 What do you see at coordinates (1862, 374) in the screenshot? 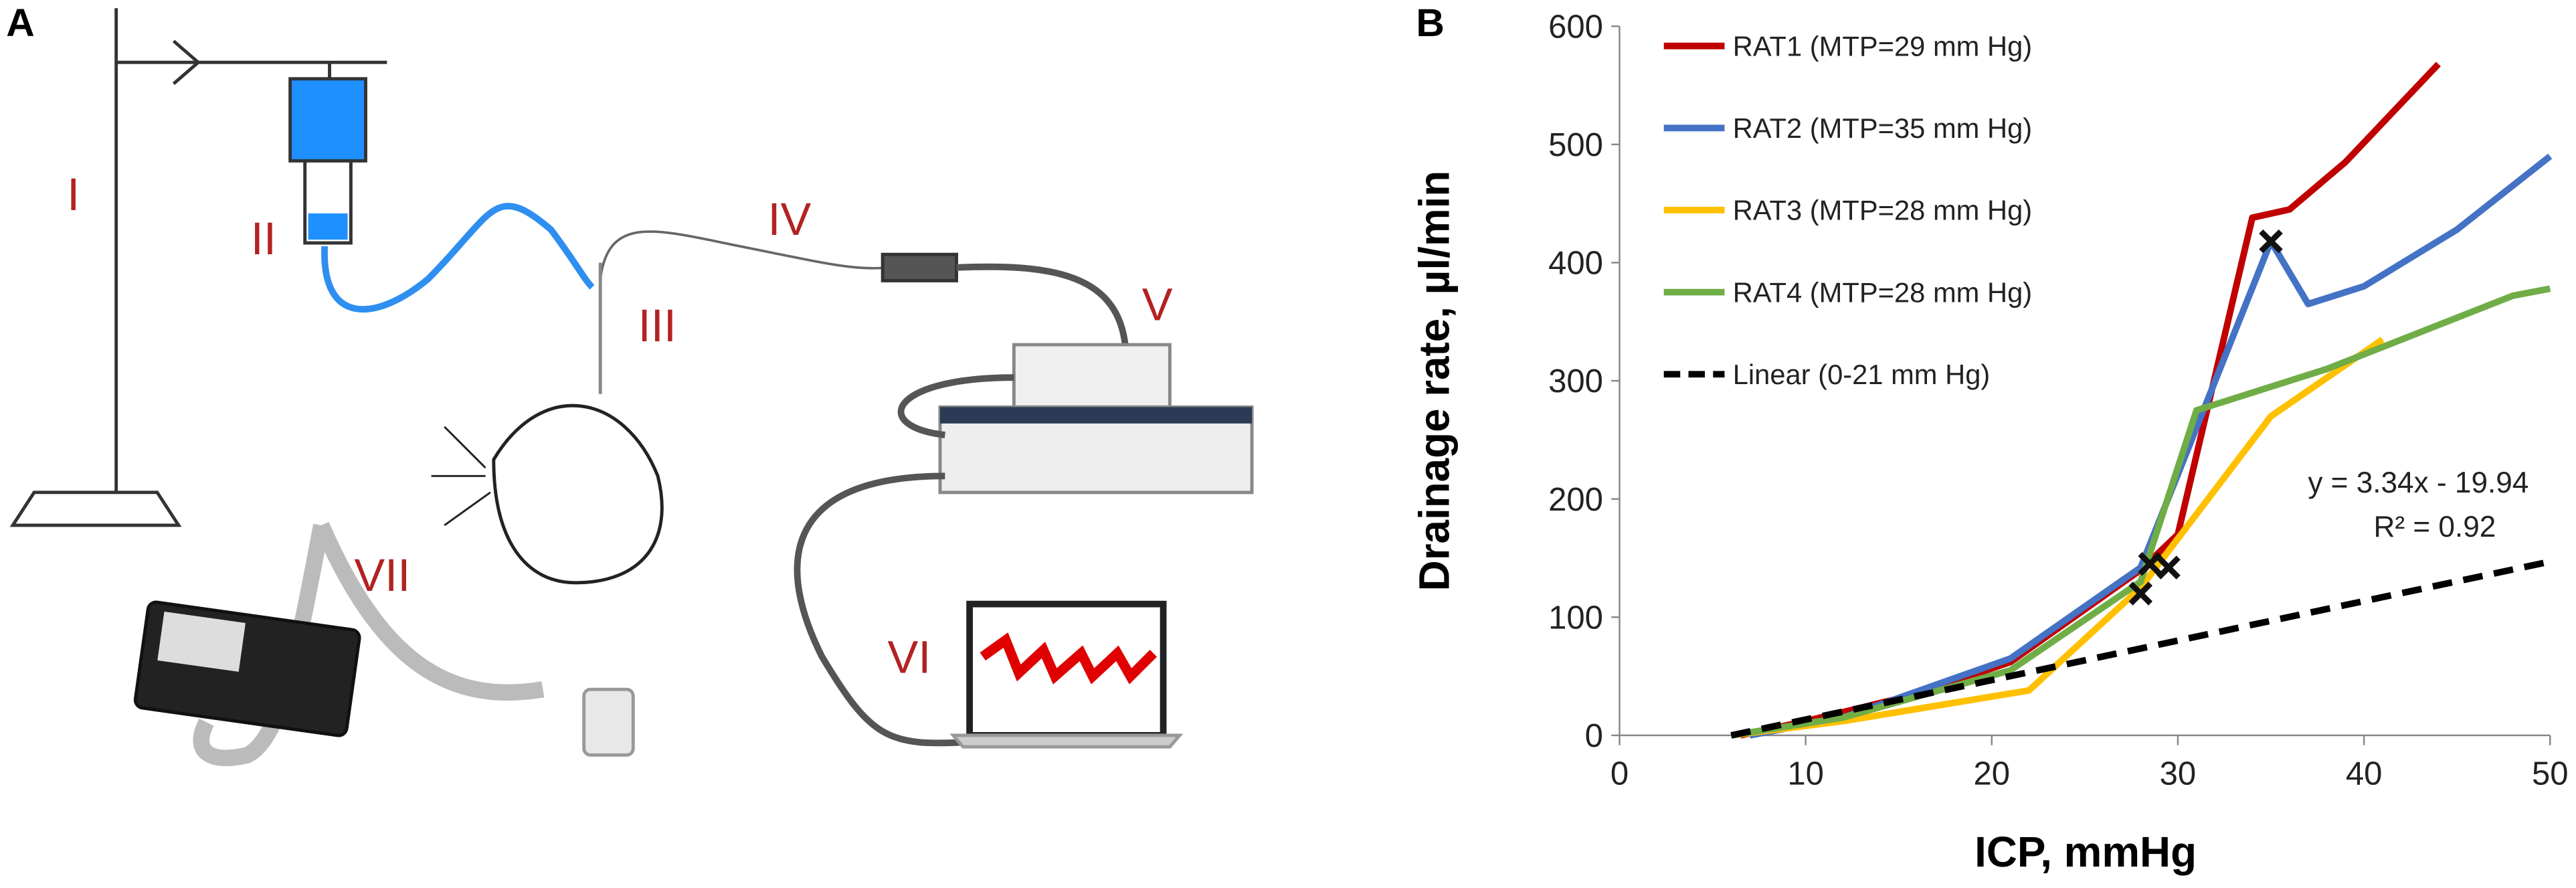
I see `legend-label: Linear (0-21 mm Hg)` at bounding box center [1862, 374].